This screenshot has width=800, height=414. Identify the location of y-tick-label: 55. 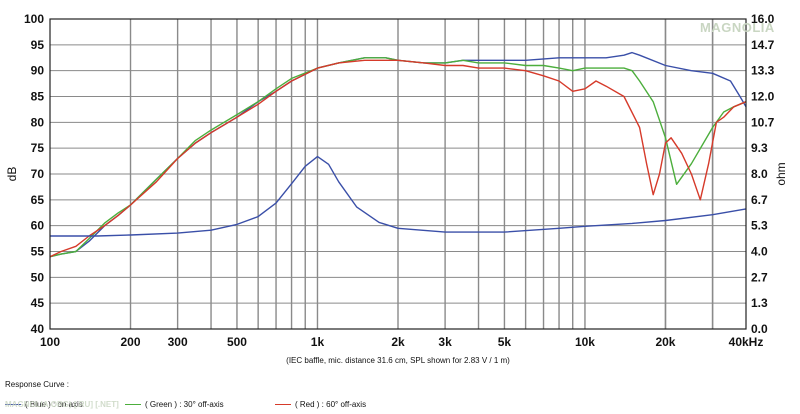
(38, 252).